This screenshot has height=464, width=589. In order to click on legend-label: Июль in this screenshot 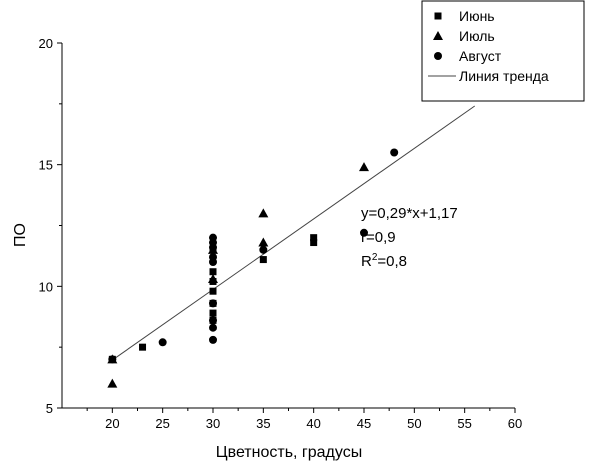, I will do `click(477, 36)`.